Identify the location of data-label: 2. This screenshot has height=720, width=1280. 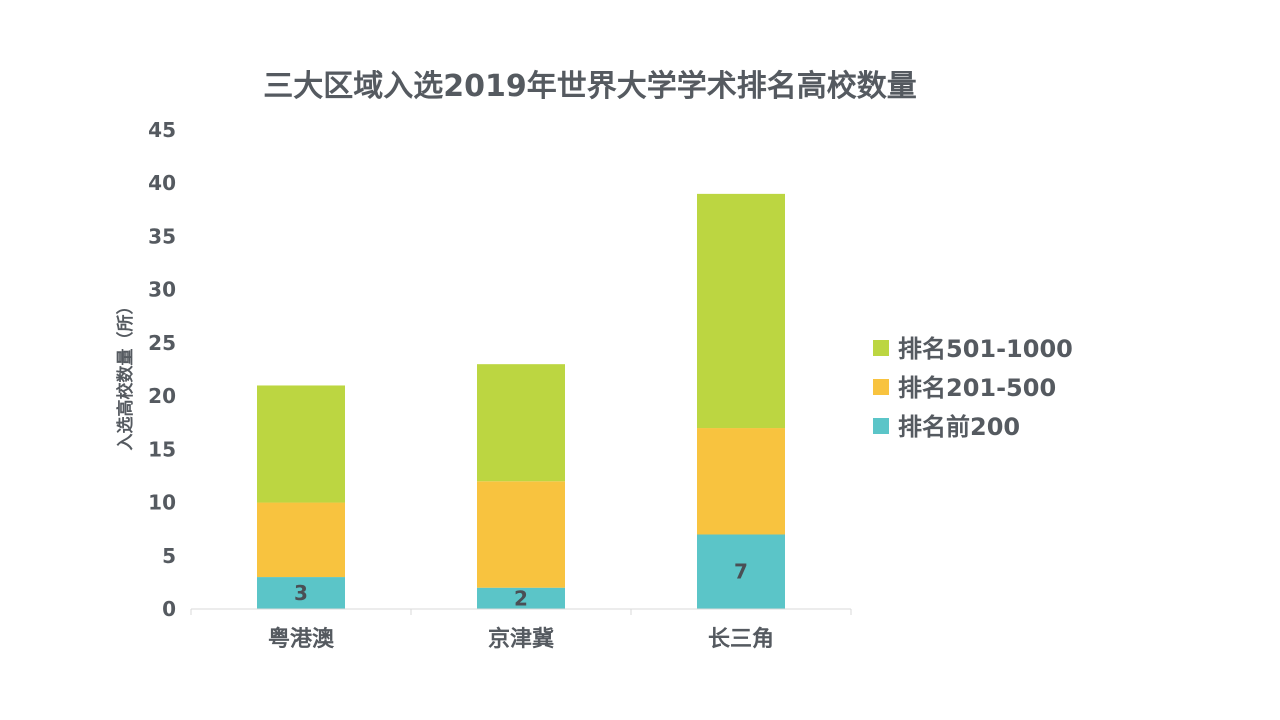
(521, 598).